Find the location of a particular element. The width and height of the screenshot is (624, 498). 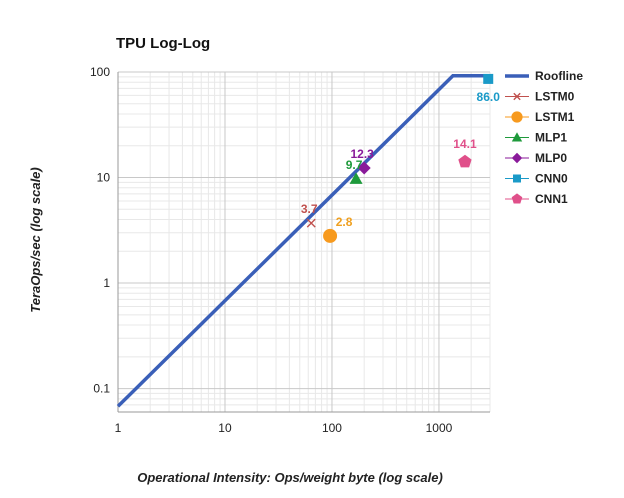

legend-label-mlp1: MLP1 is located at coordinates (551, 138).